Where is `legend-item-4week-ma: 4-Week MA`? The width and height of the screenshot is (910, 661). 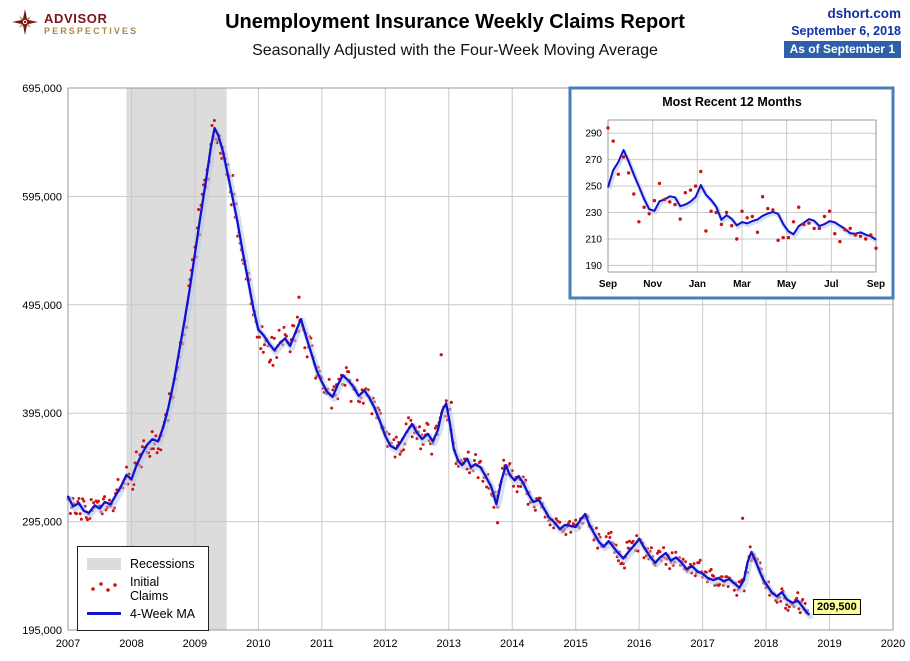
legend-item-4week-ma: 4-Week MA is located at coordinates (143, 613).